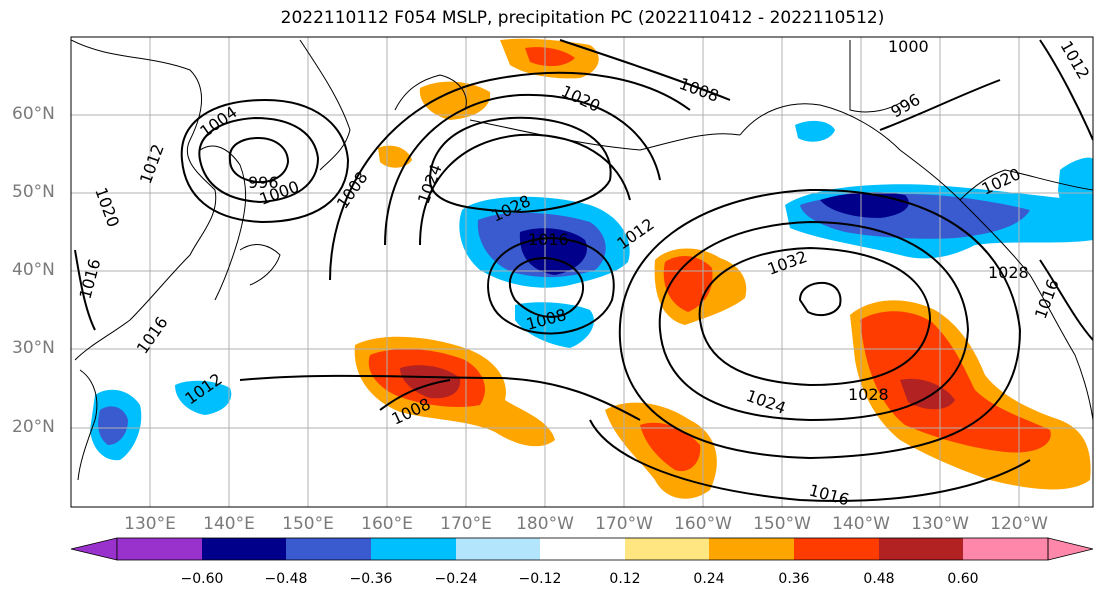  I want to click on colorbar-tick-label: 0.48, so click(879, 579).